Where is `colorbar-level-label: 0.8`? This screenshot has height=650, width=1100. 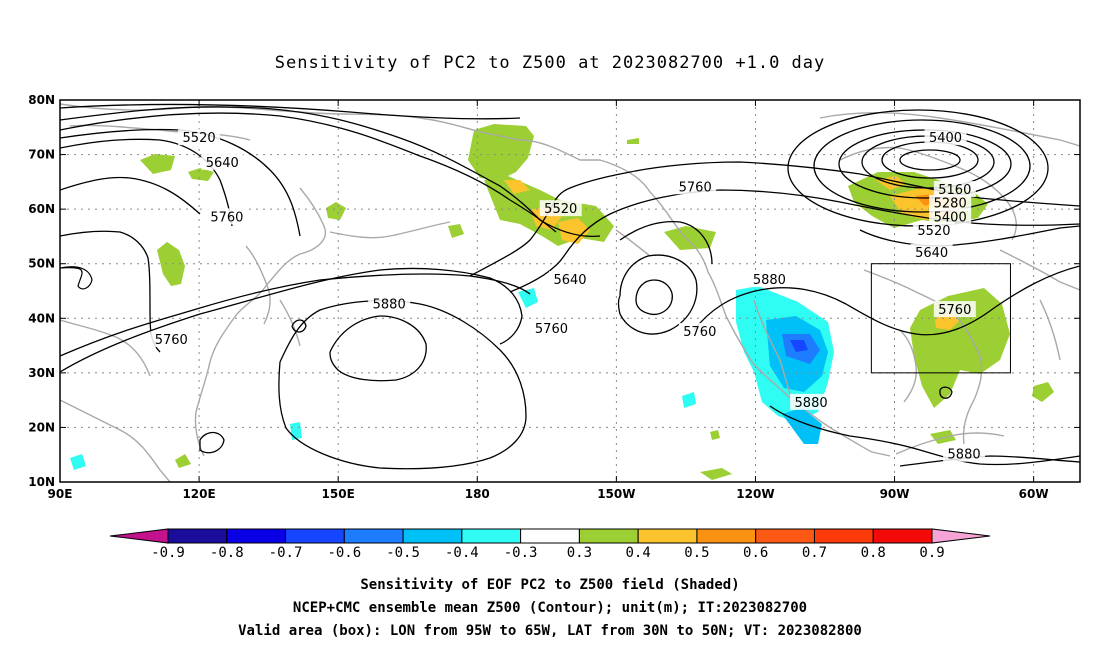
colorbar-level-label: 0.8 is located at coordinates (873, 553).